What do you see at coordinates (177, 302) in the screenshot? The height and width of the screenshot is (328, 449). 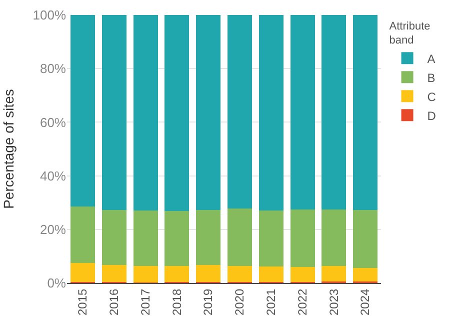 I see `x-tick-label: 2018` at bounding box center [177, 302].